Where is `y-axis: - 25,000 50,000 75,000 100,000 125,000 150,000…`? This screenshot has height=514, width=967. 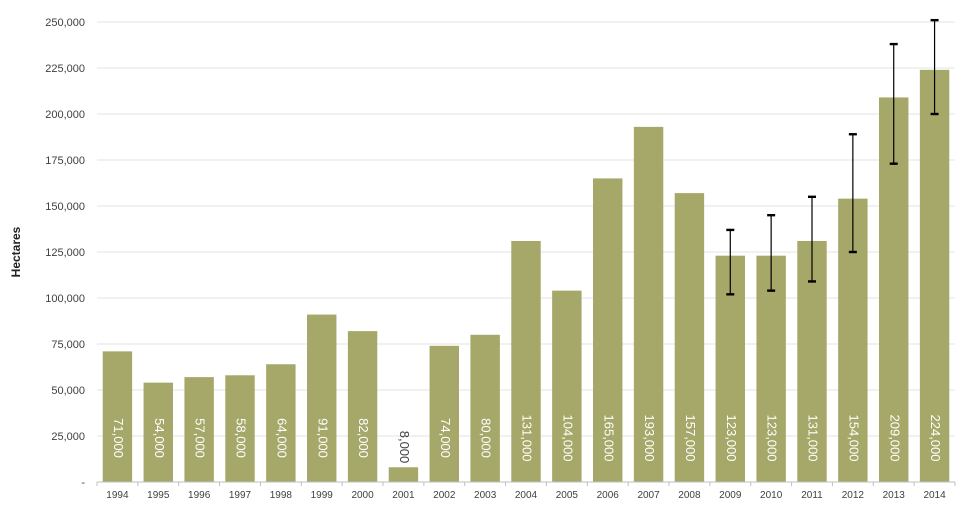
y-axis: - 25,000 50,000 75,000 100,000 125,000 150,000… is located at coordinates (65, 253).